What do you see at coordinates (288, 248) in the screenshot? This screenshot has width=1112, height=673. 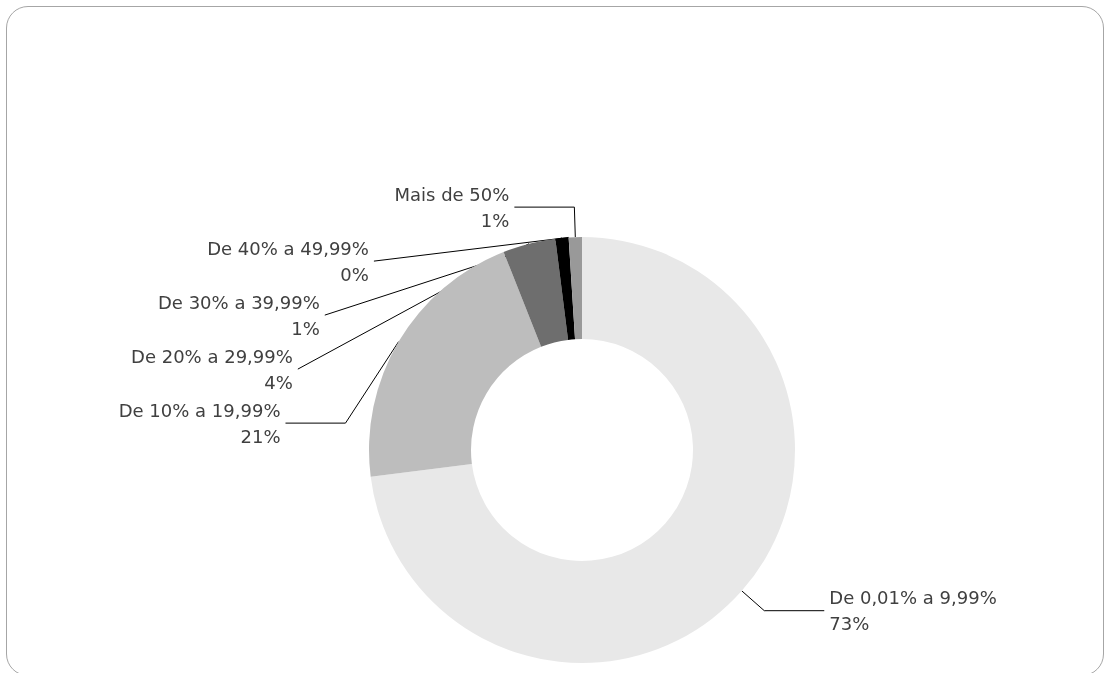 I see `category-label: De 40% a 49,99%` at bounding box center [288, 248].